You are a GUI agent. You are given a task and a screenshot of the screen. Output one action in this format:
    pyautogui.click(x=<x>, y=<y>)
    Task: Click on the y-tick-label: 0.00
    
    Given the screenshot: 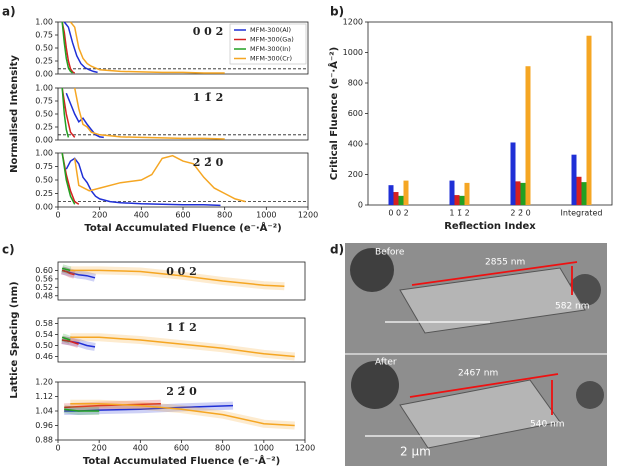 What is the action you would take?
    pyautogui.click(x=44, y=140)
    